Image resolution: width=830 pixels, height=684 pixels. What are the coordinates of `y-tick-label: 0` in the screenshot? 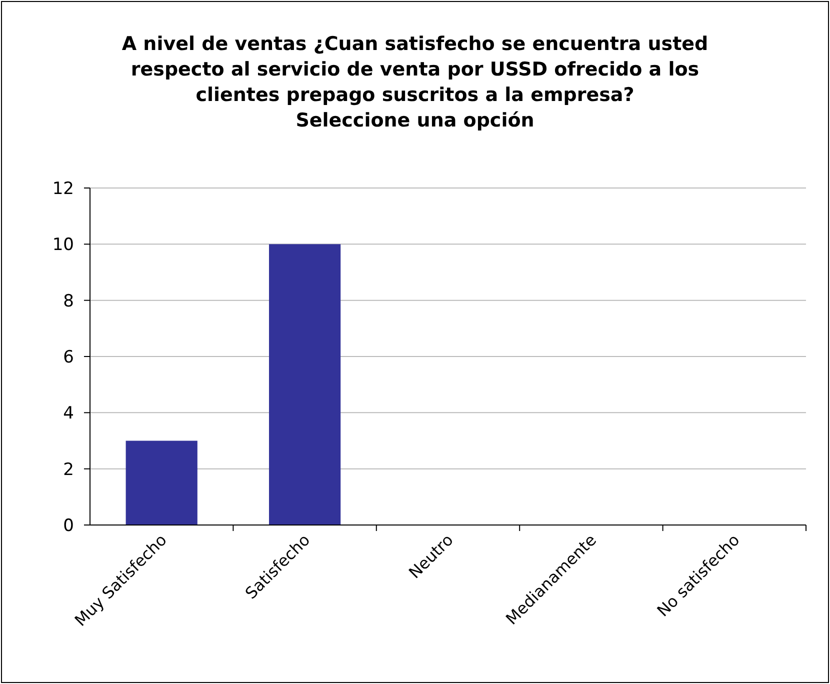 It's located at (68, 526).